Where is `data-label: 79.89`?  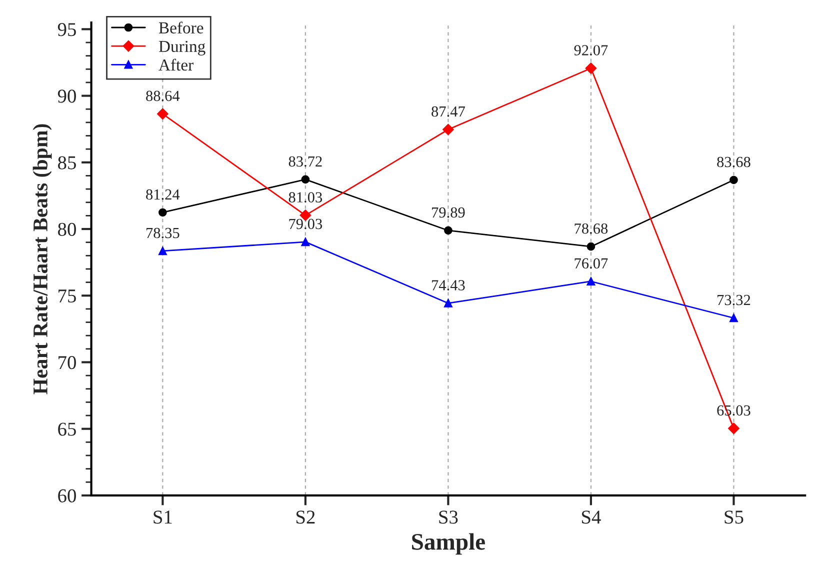 data-label: 79.89 is located at coordinates (448, 212).